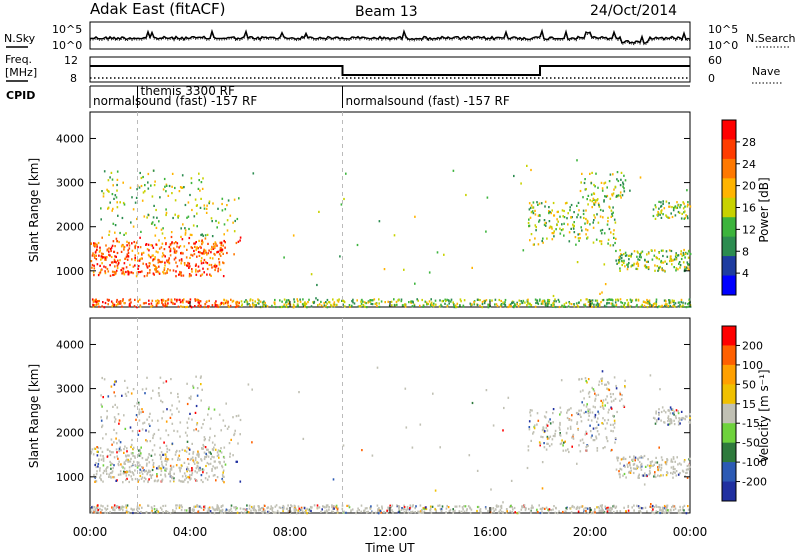 The image size is (800, 554). Describe the element at coordinates (723, 29) in the screenshot. I see `noise-right-tick-top: 10^5` at that location.